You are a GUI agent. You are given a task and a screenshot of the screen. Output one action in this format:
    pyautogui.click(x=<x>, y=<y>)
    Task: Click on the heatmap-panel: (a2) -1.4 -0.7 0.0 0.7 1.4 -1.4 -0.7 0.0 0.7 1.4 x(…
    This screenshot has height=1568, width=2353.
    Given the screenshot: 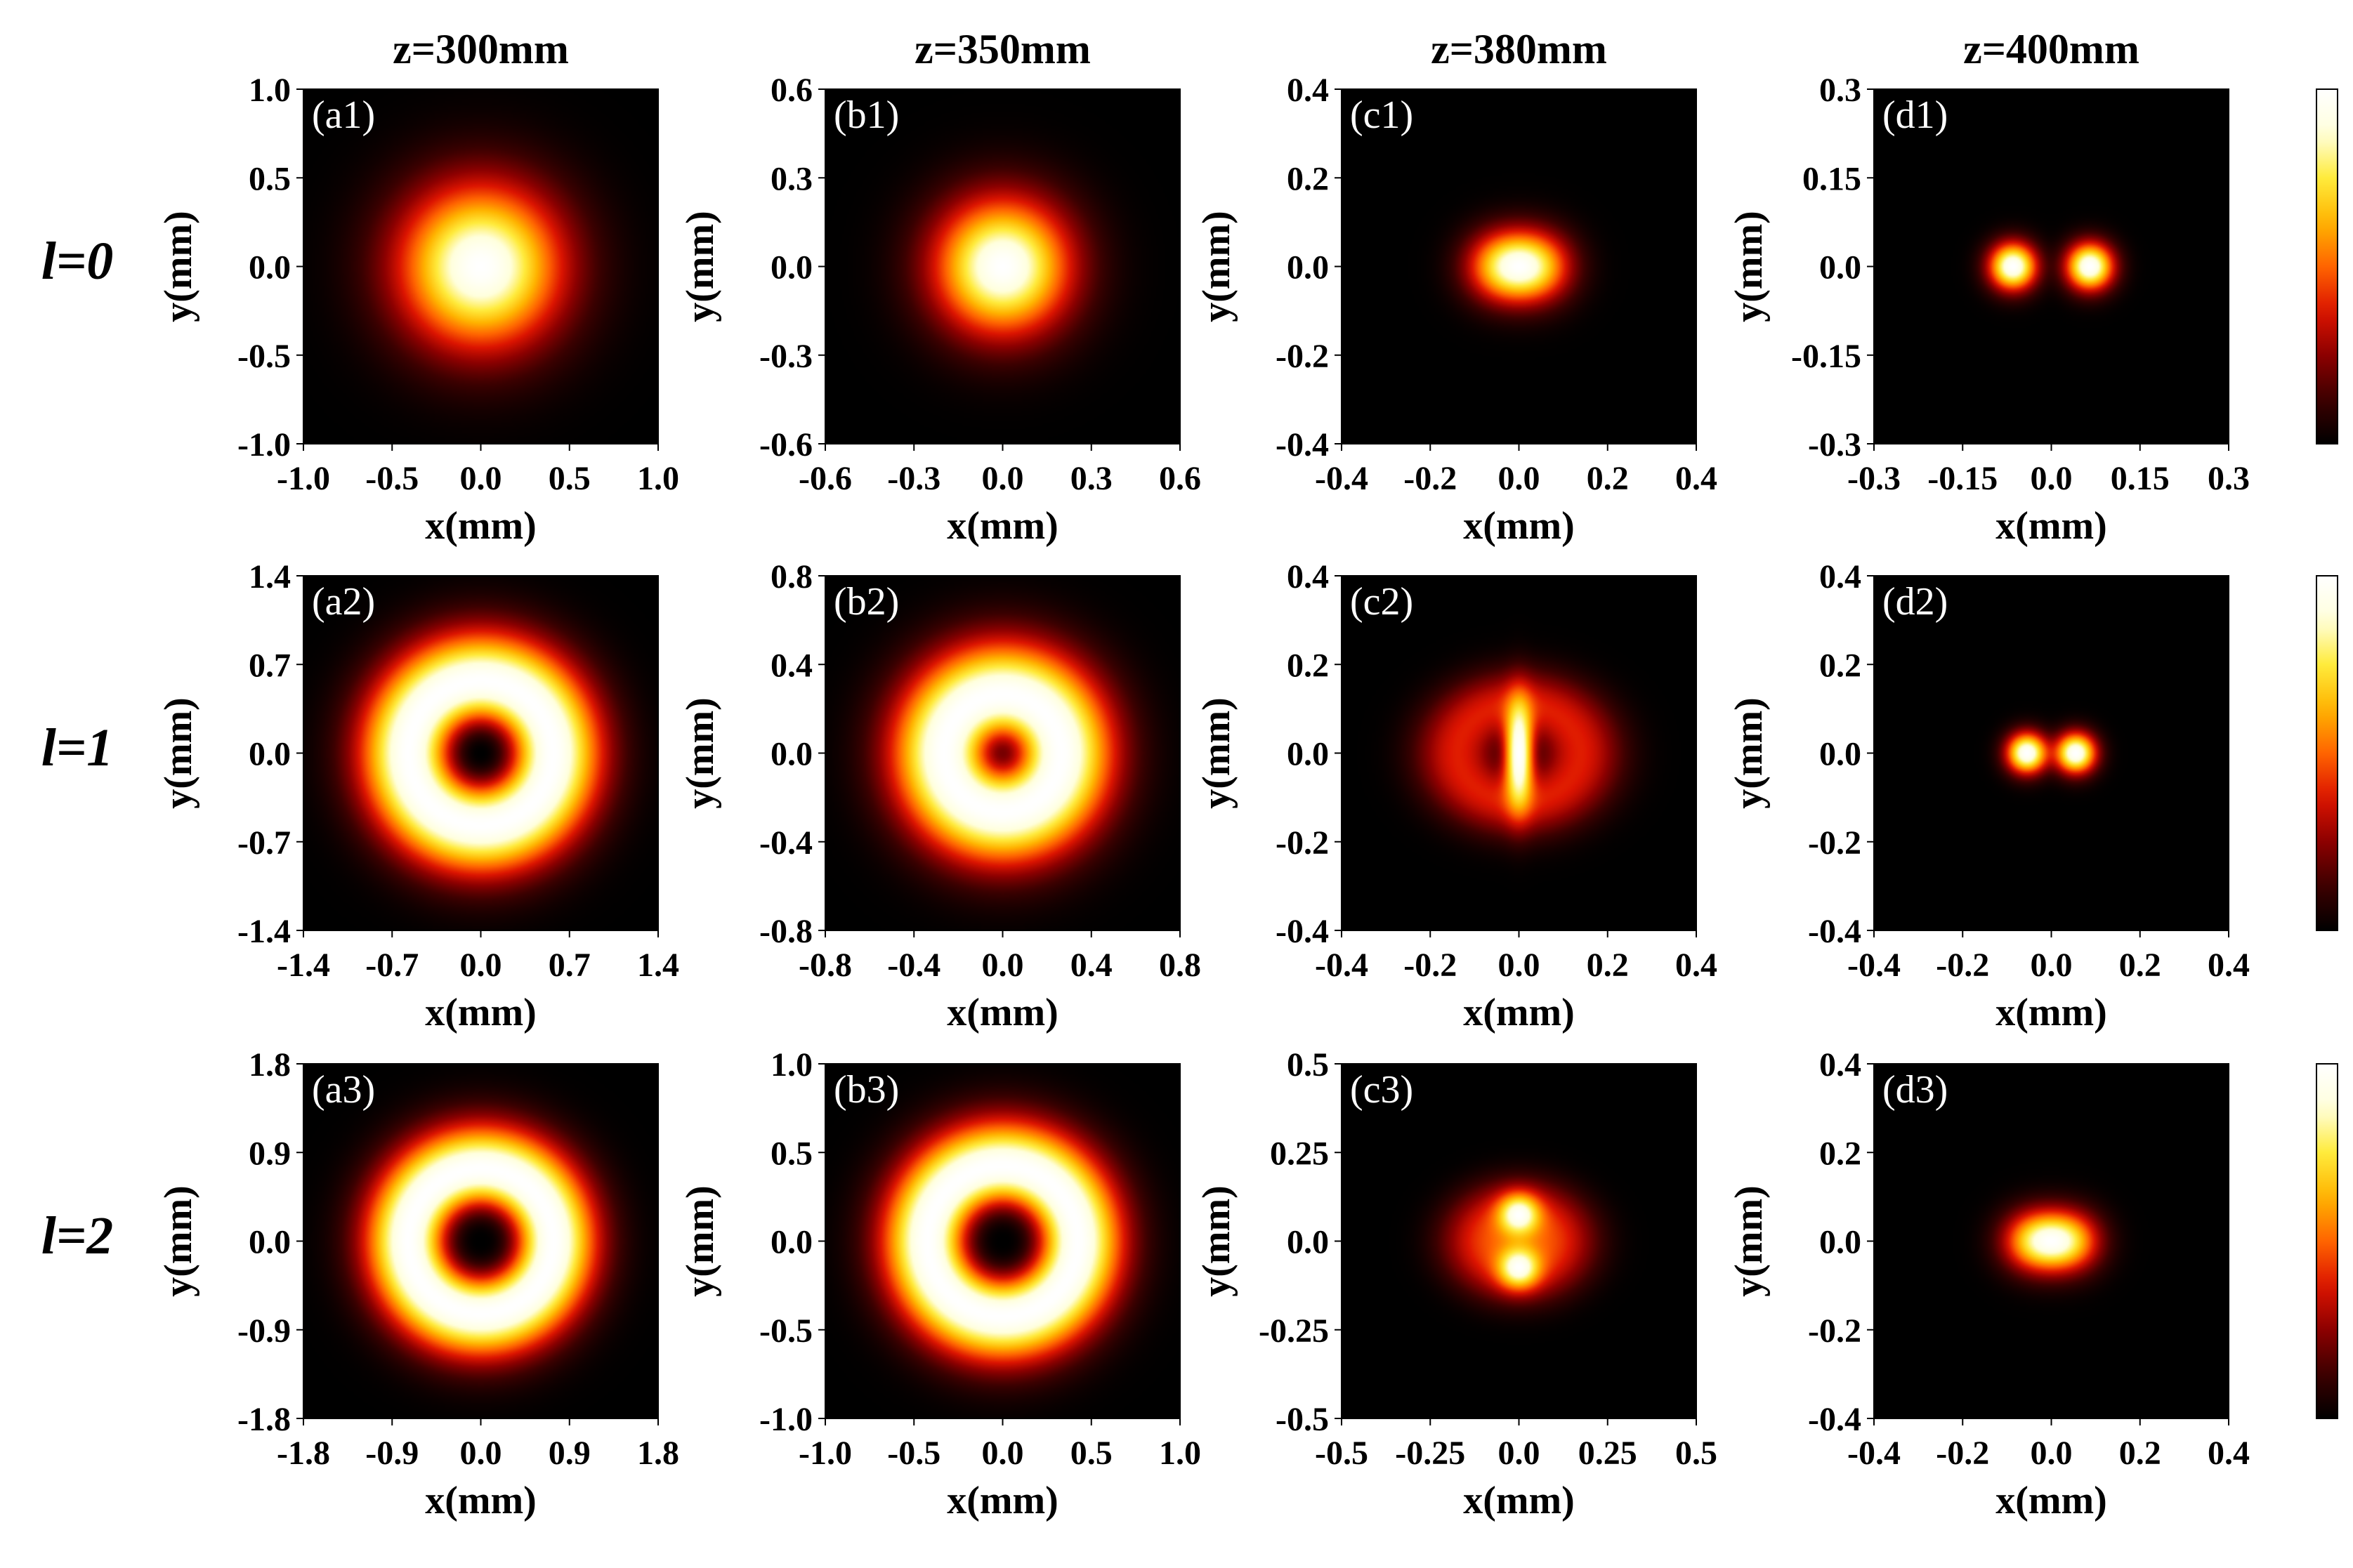 What is the action you would take?
    pyautogui.click(x=418, y=796)
    